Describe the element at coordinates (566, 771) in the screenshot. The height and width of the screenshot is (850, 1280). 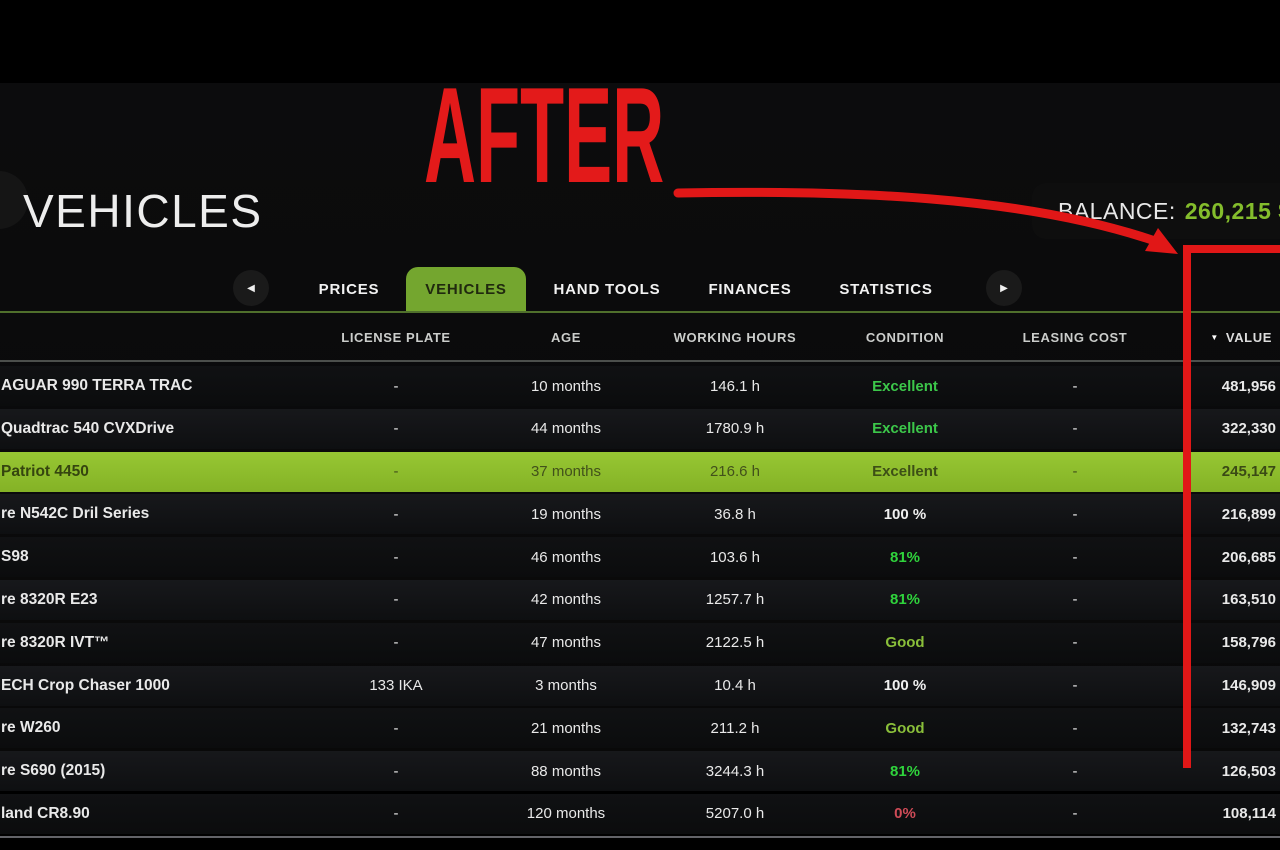
I see `vehicle-age: 88 months` at that location.